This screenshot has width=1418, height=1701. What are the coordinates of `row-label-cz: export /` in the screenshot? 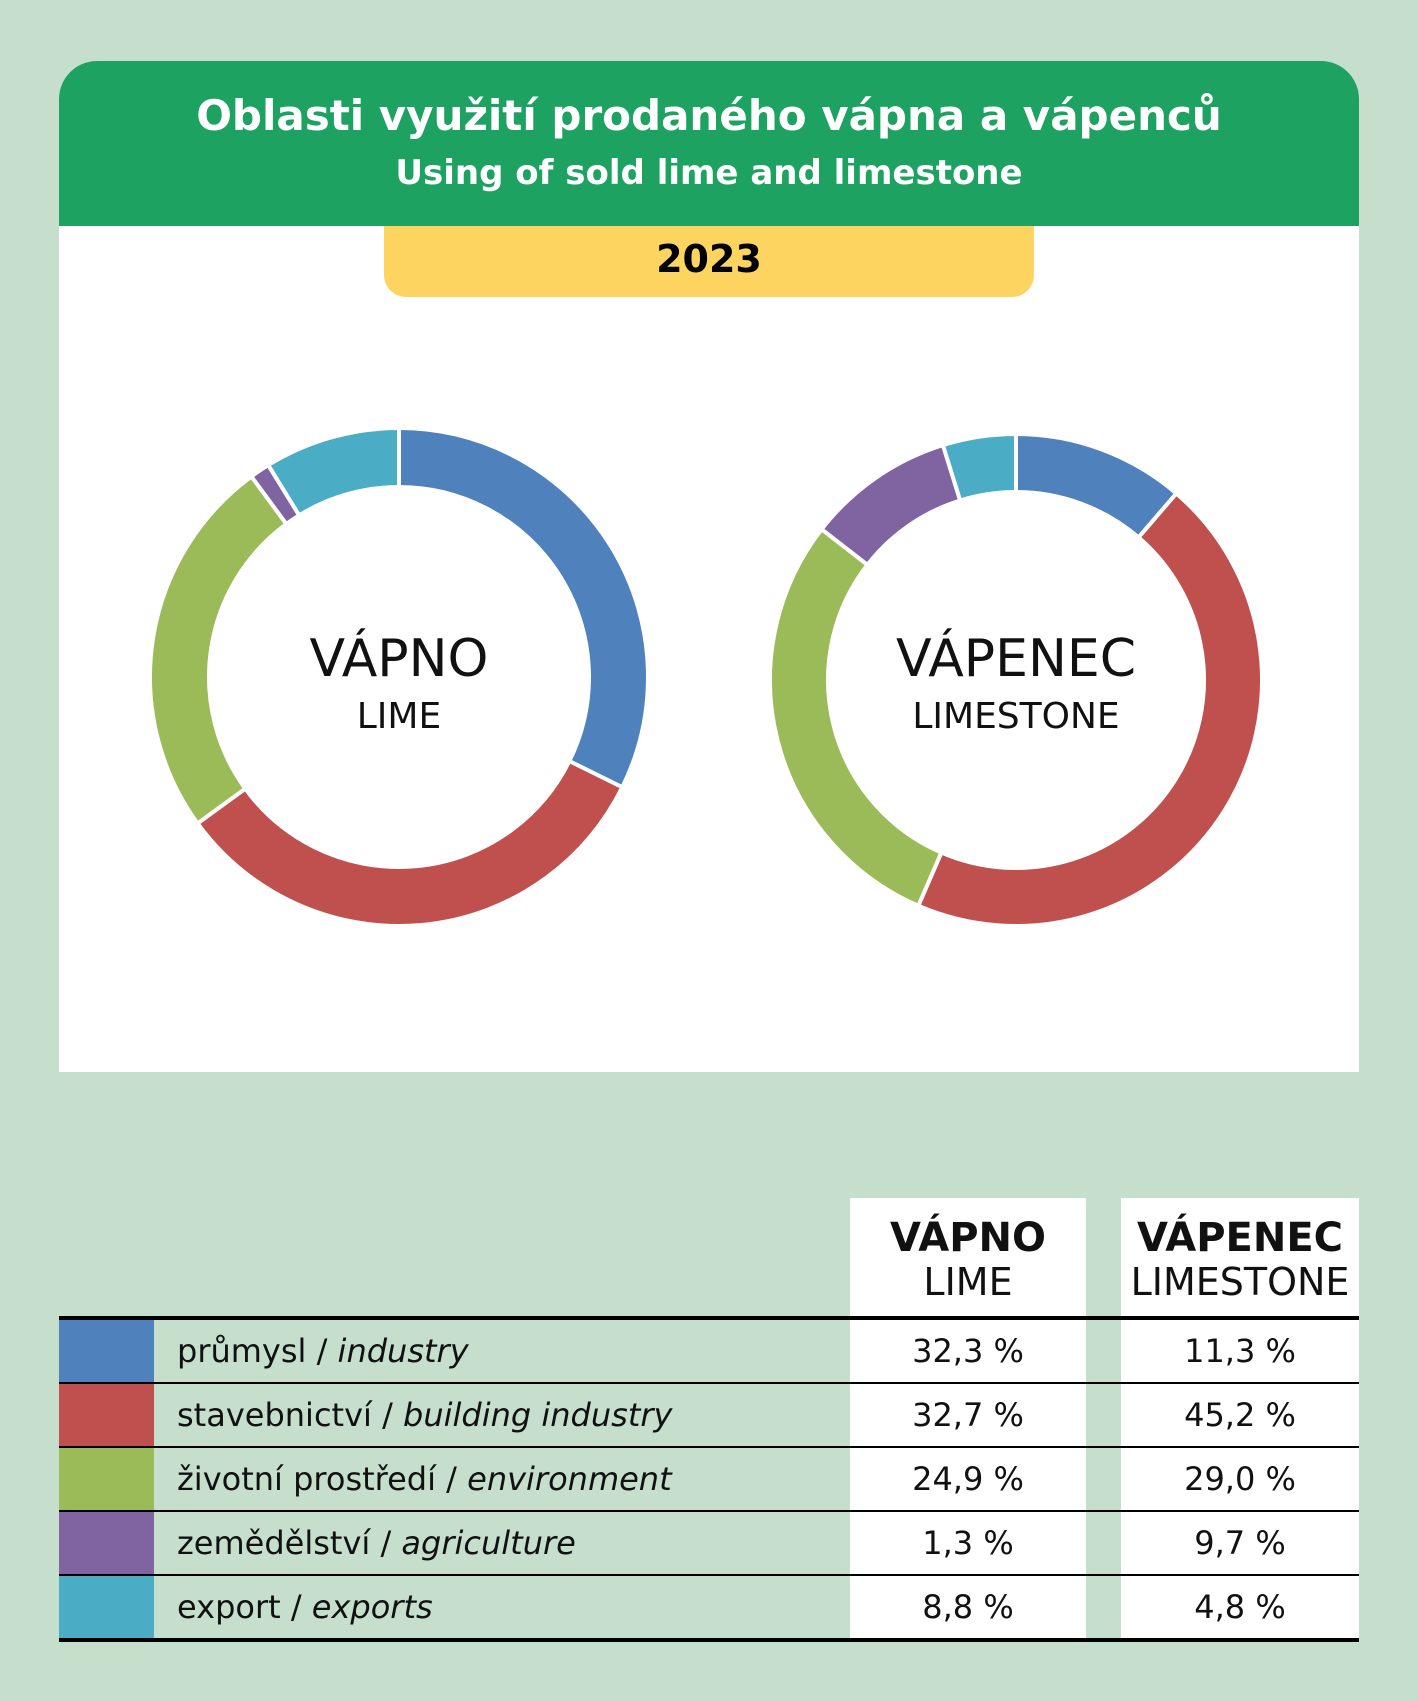 It's located at (244, 1607).